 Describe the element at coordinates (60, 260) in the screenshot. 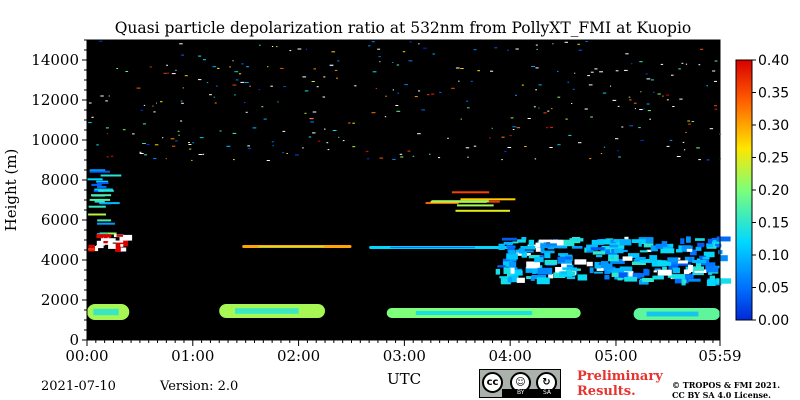

I see `y-tick-label: 4000` at that location.